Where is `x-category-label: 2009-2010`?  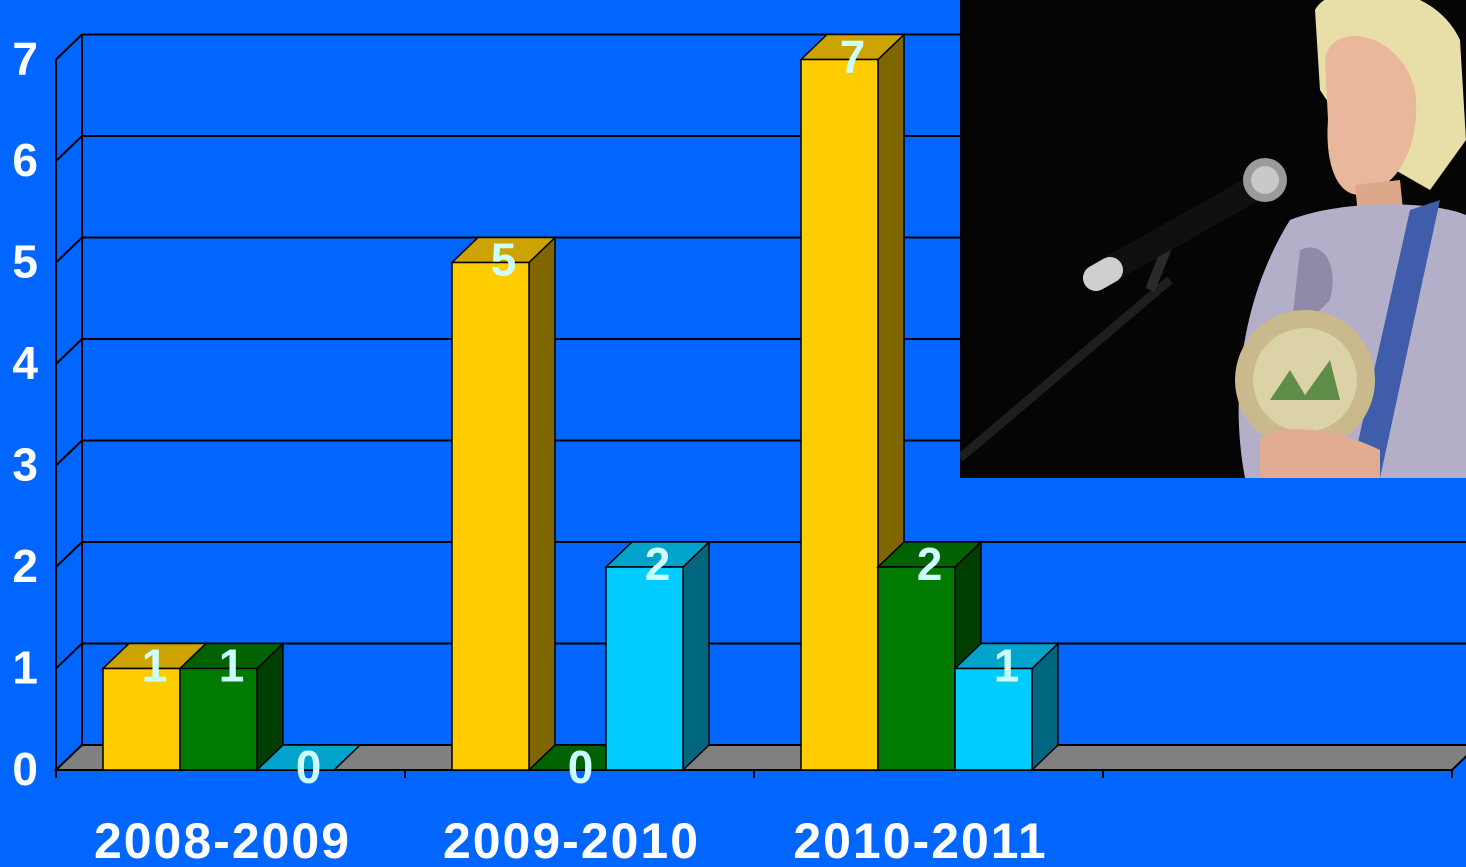
x-category-label: 2009-2010 is located at coordinates (571, 840).